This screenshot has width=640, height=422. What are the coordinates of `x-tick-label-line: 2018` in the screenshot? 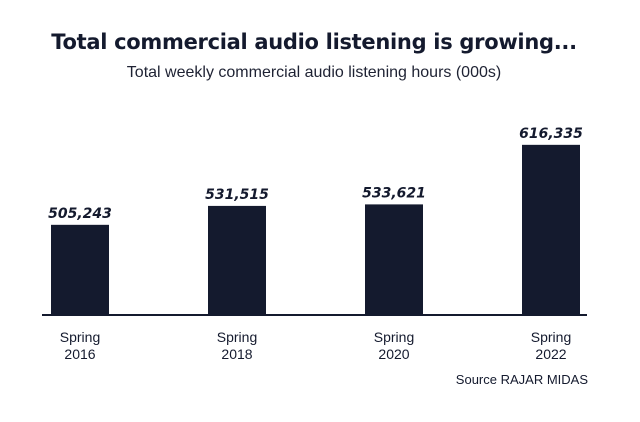 It's located at (236, 354).